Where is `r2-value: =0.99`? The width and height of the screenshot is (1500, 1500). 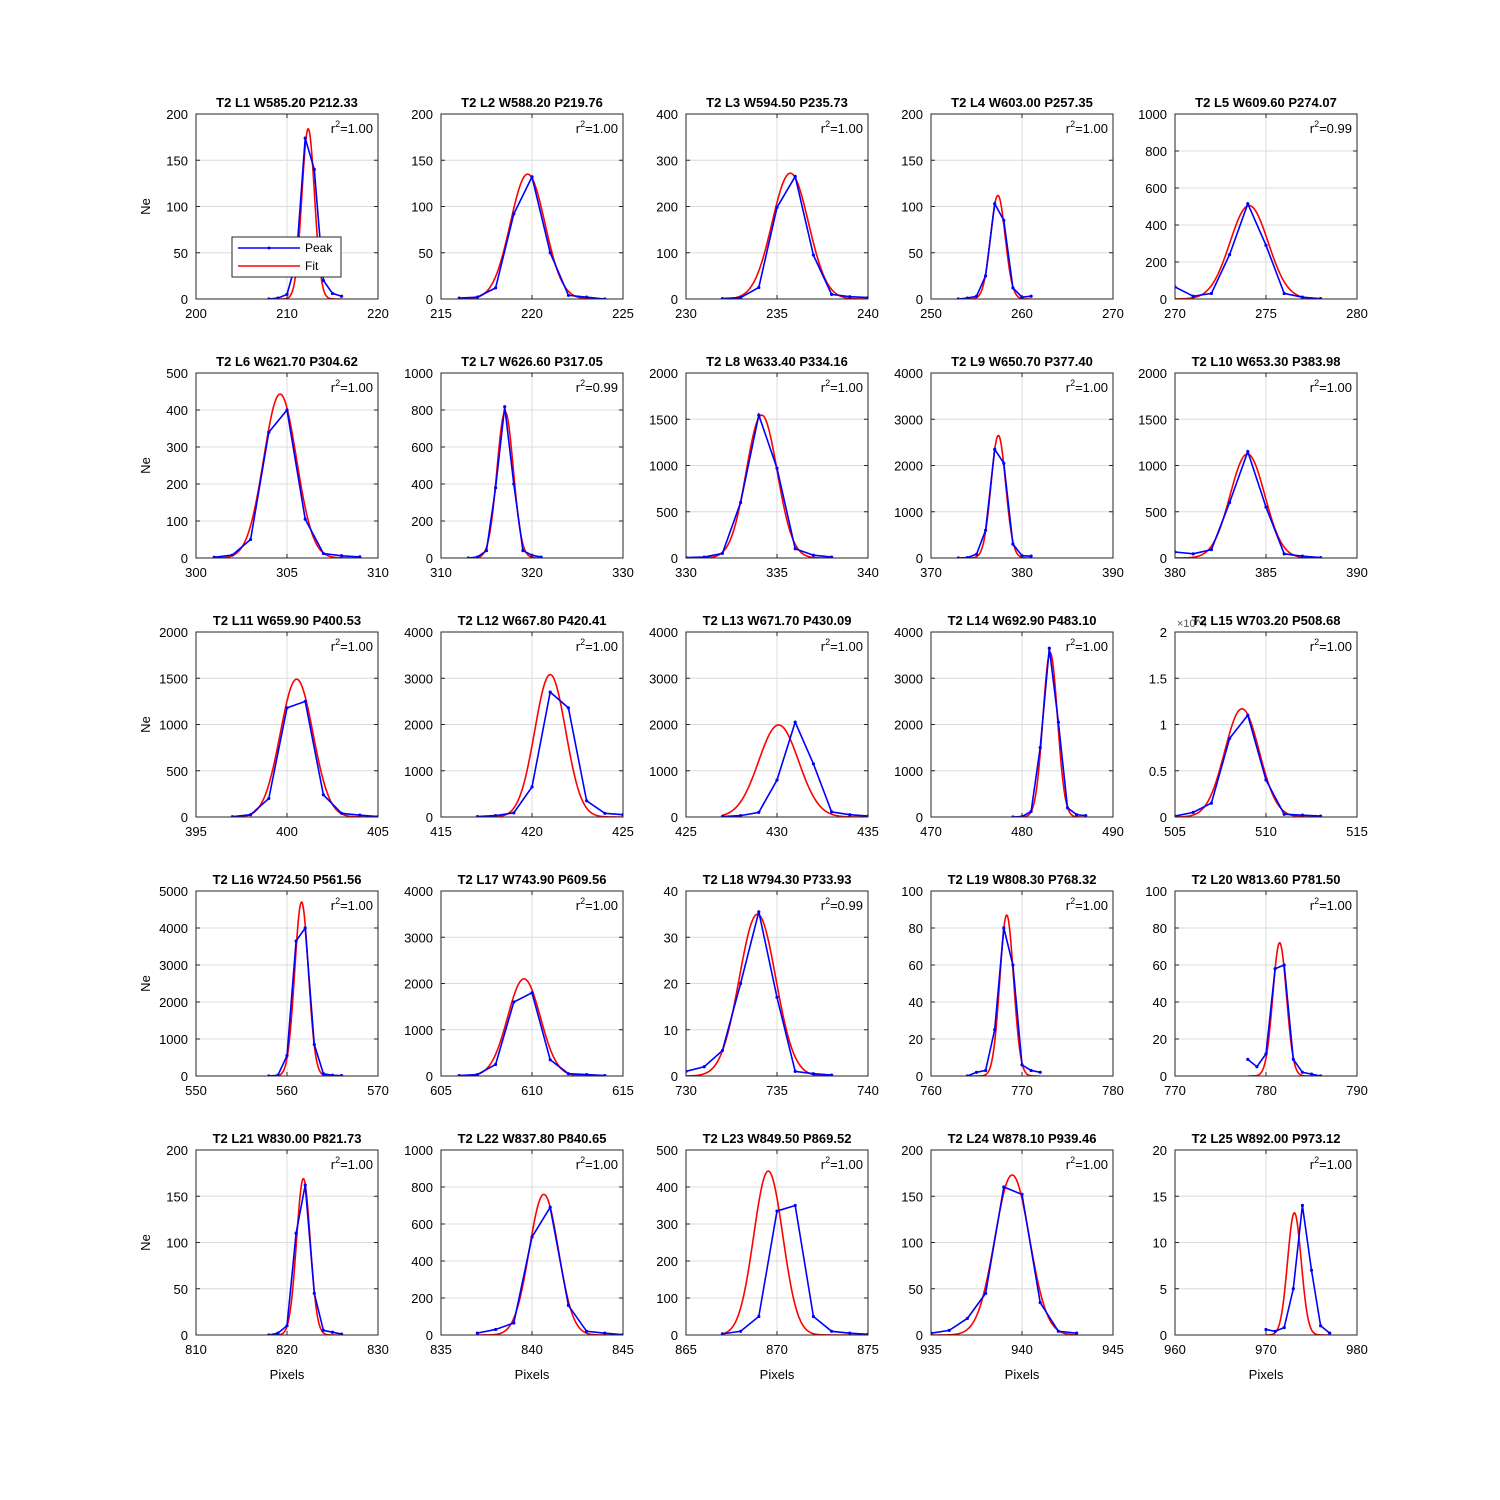 r2-value: =0.99 is located at coordinates (846, 905).